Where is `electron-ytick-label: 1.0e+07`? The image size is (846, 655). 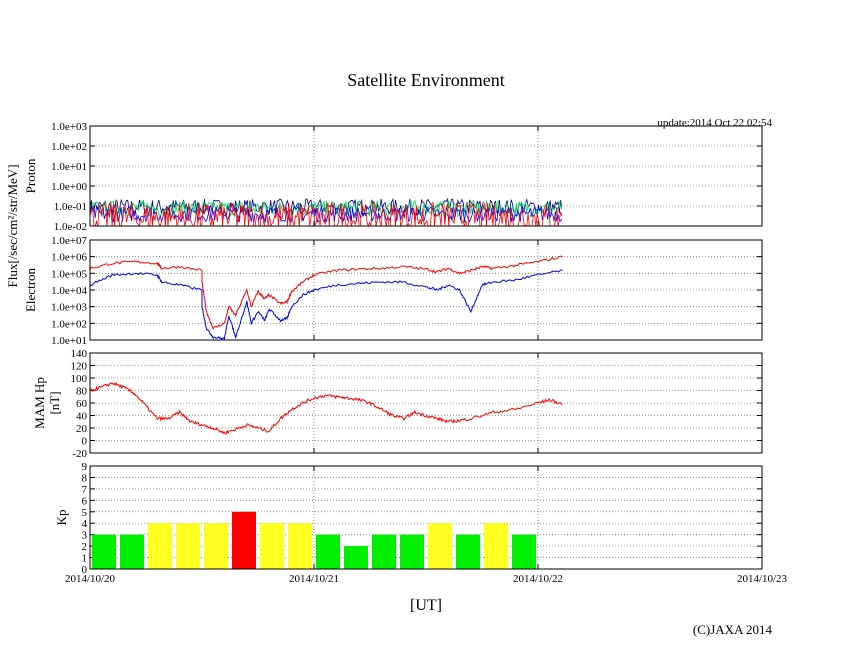 electron-ytick-label: 1.0e+07 is located at coordinates (69, 241).